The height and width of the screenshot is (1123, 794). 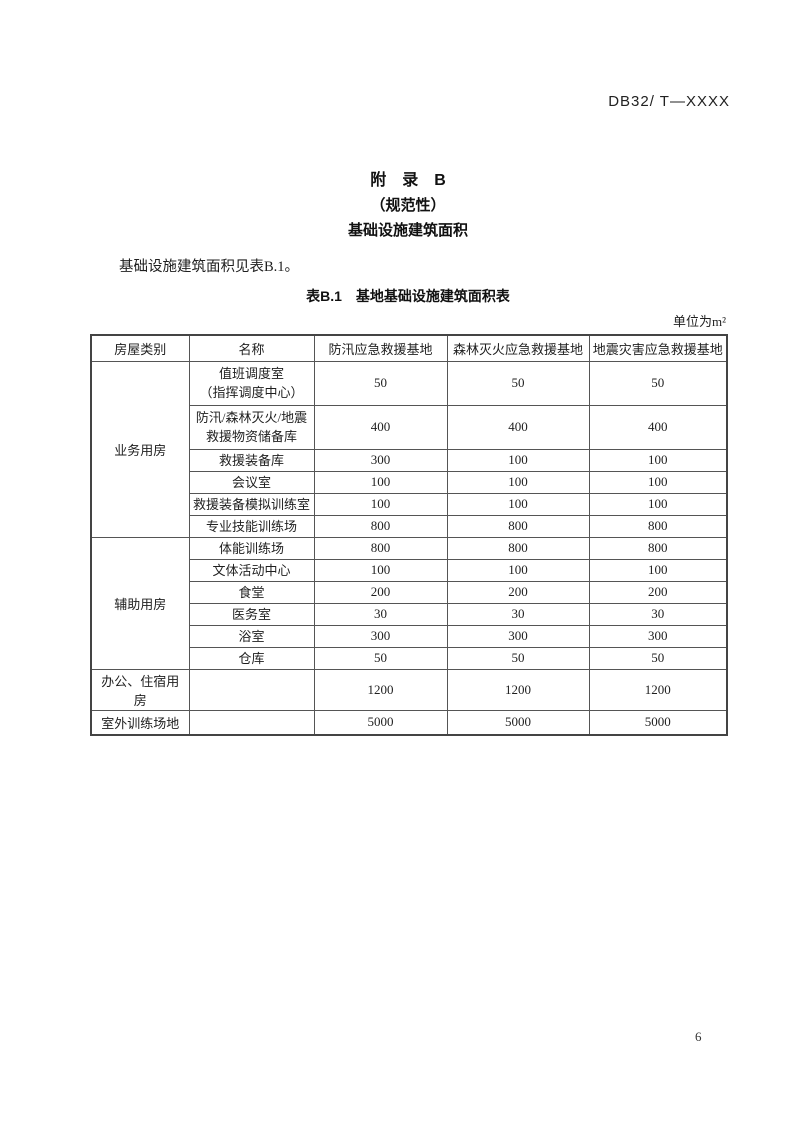 I want to click on table-row: 食堂 200 200 200, so click(x=409, y=592).